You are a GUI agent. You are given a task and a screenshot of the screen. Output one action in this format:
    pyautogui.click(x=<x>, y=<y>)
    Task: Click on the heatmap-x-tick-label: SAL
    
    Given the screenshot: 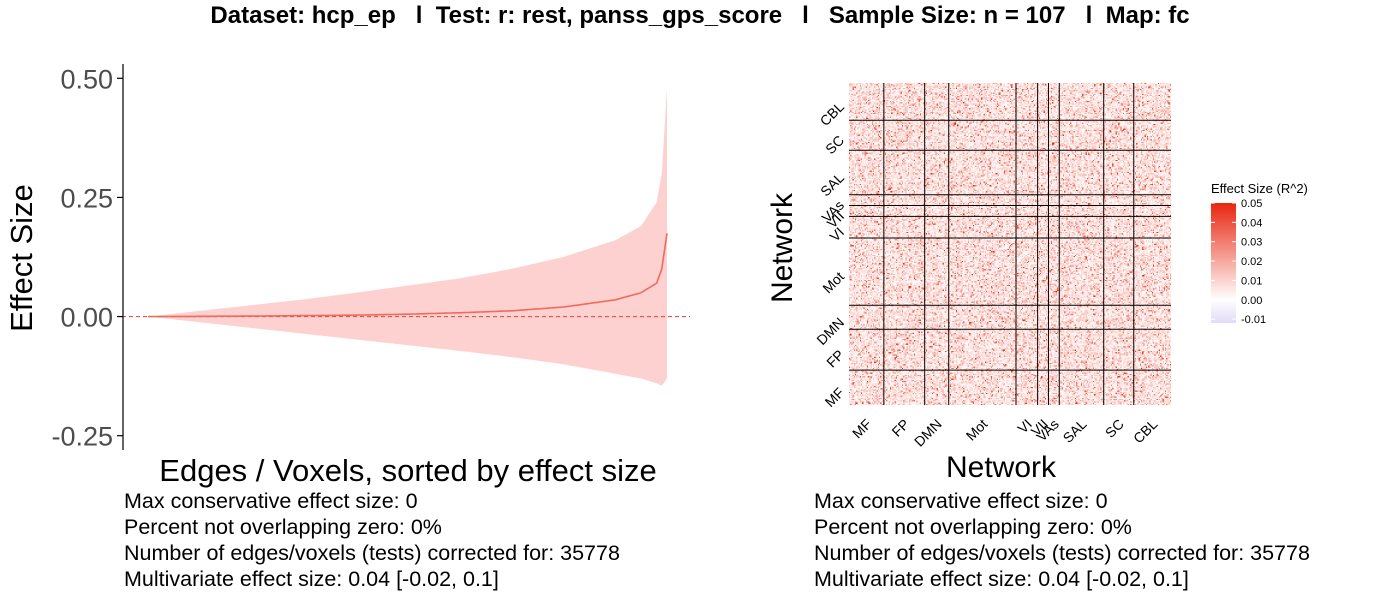 What is the action you would take?
    pyautogui.click(x=1075, y=431)
    